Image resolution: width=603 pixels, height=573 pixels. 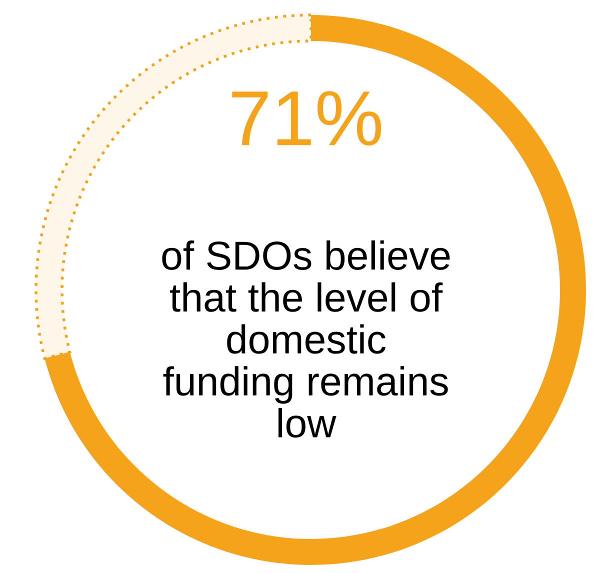 What do you see at coordinates (307, 118) in the screenshot?
I see `data-label: 71%` at bounding box center [307, 118].